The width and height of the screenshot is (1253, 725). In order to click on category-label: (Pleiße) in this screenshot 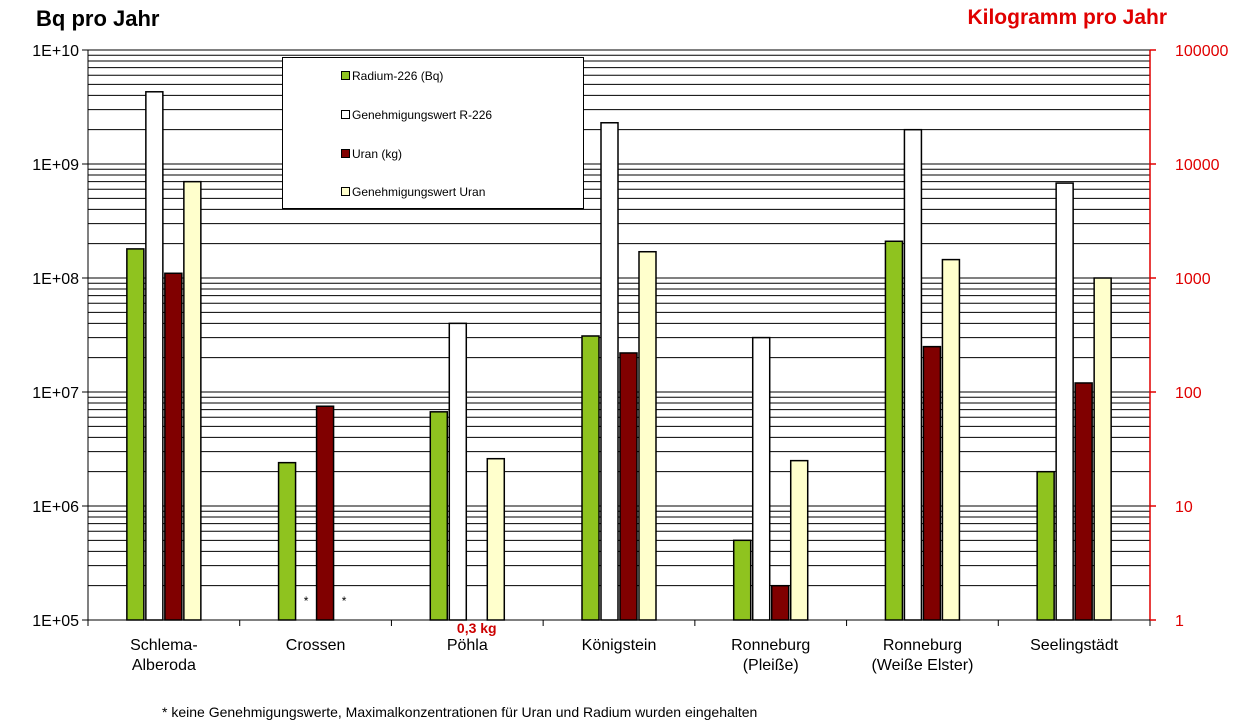, I will do `click(771, 665)`.